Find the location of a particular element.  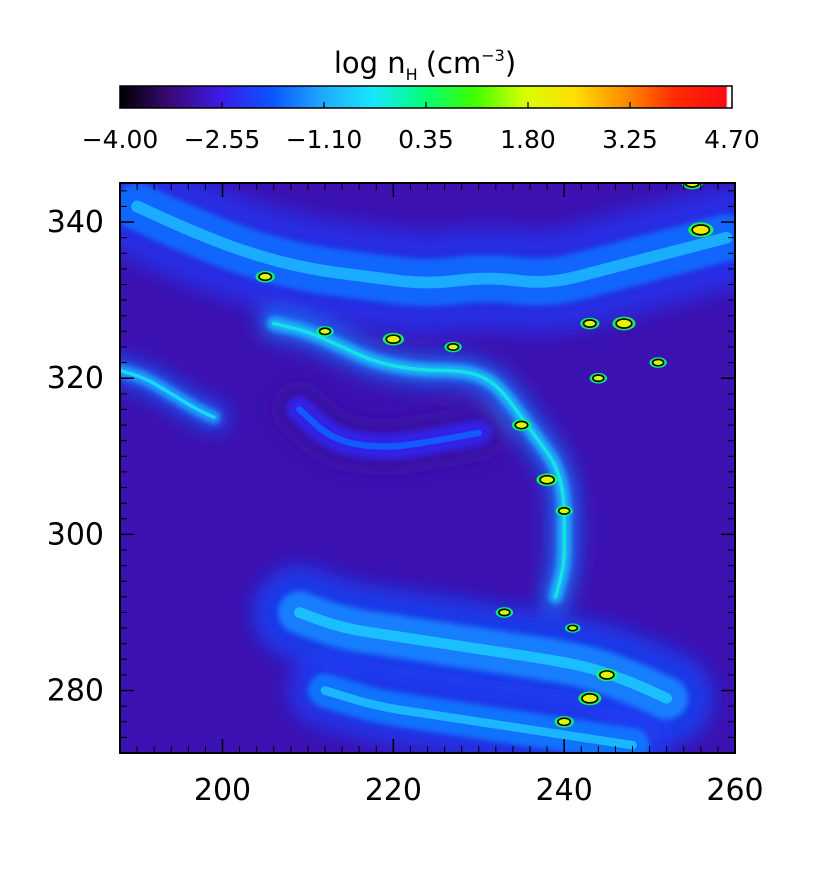

colorbar-tick-label: 1.80 is located at coordinates (528, 139).